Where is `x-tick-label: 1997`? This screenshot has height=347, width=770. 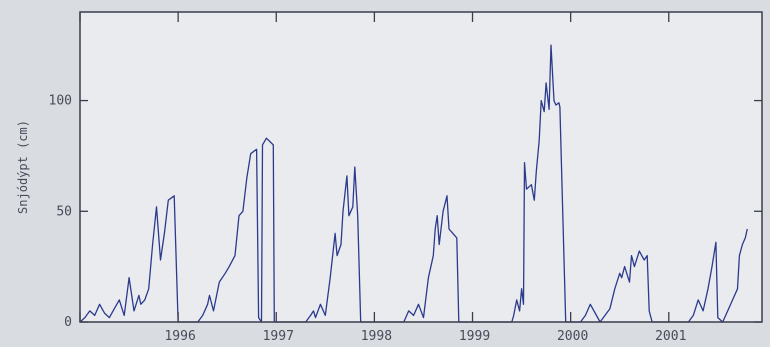 x-tick-label: 1997 is located at coordinates (278, 336).